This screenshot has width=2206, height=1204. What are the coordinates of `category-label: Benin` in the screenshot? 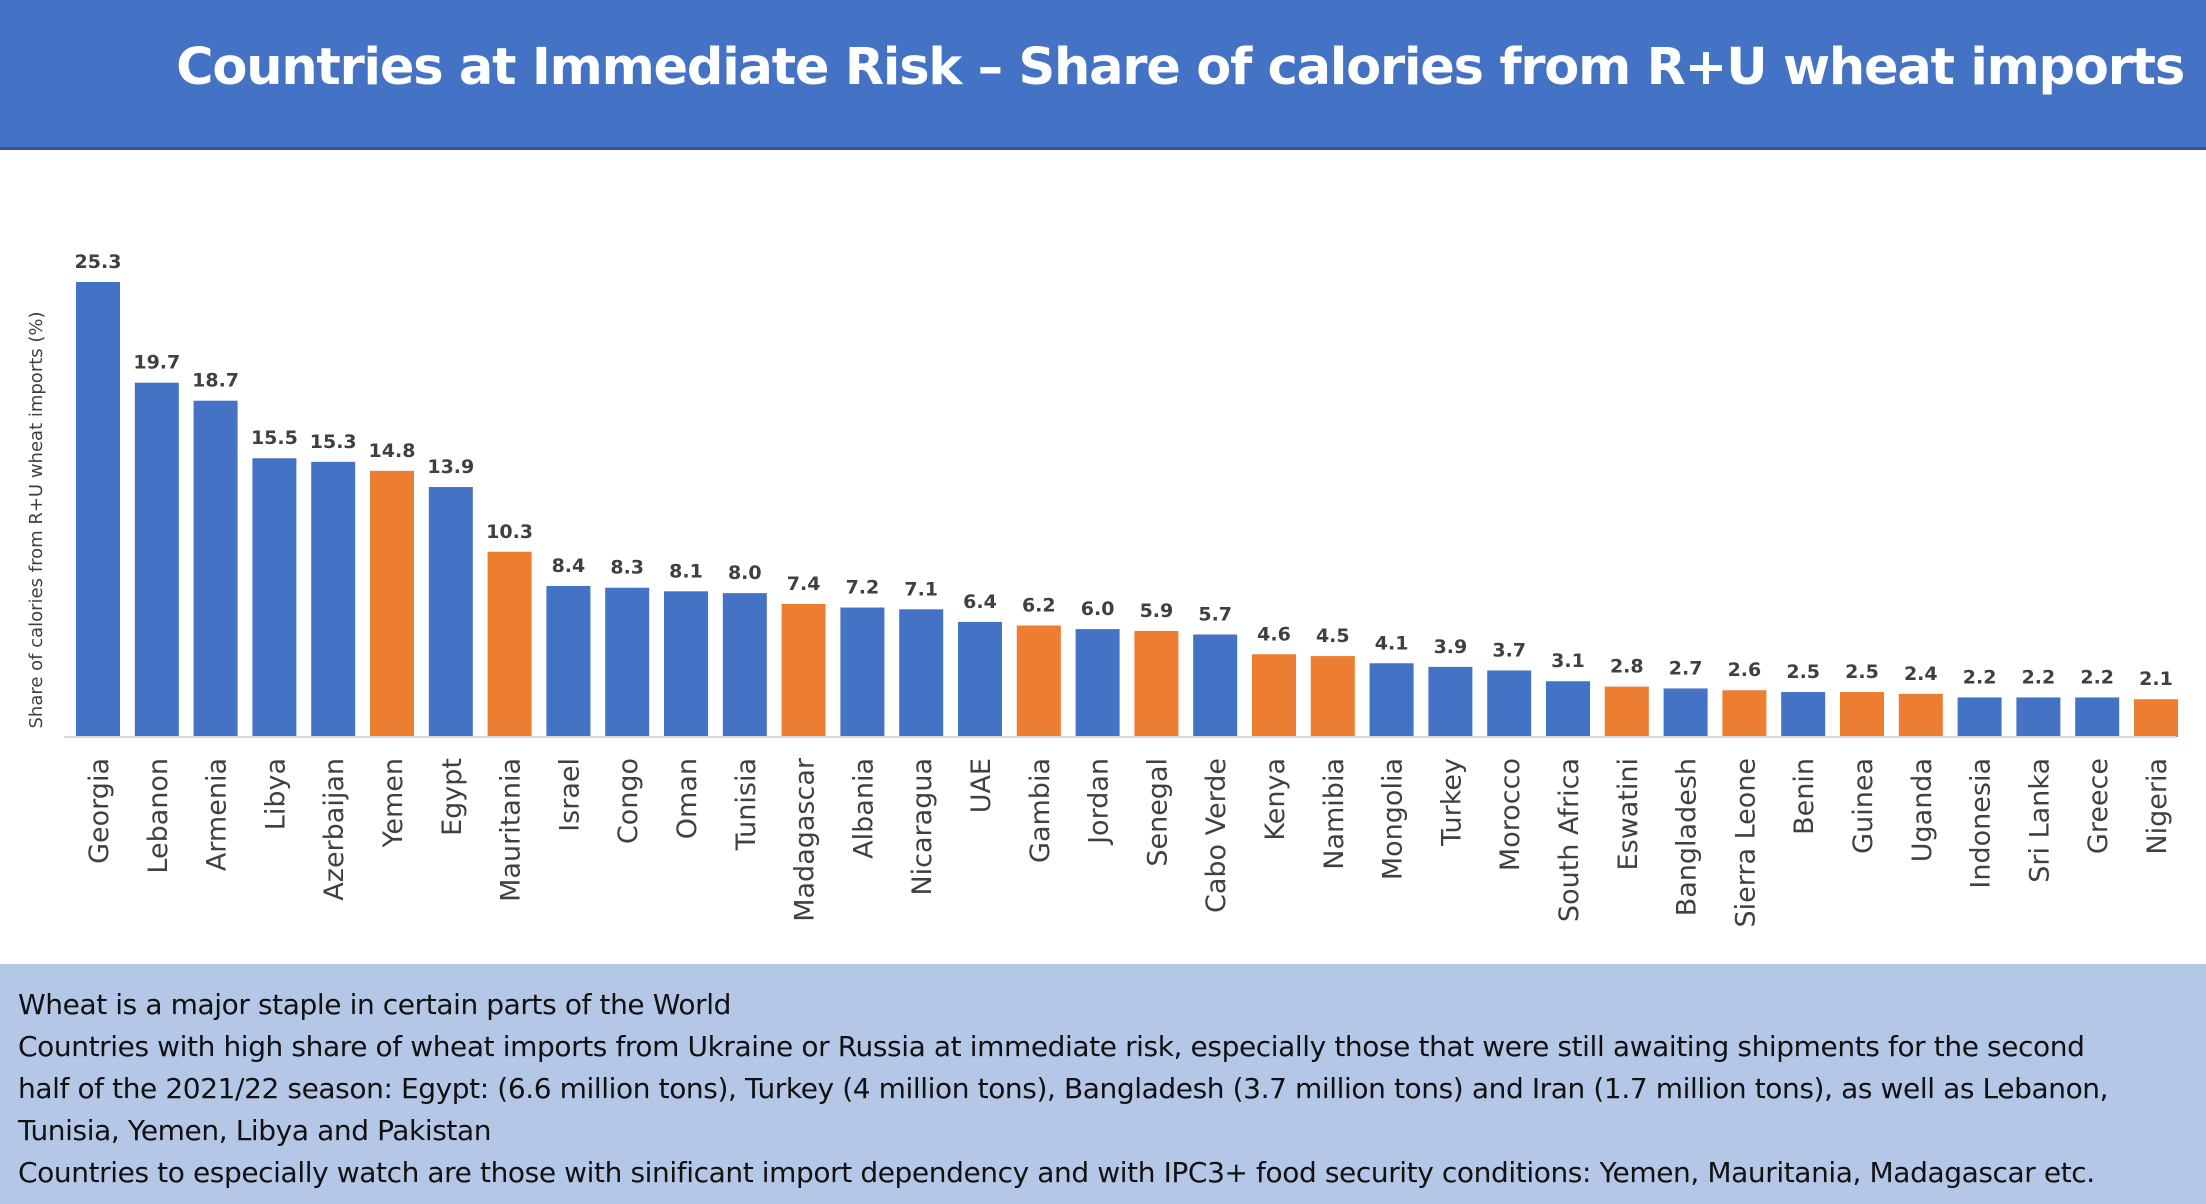 It's located at (1804, 796).